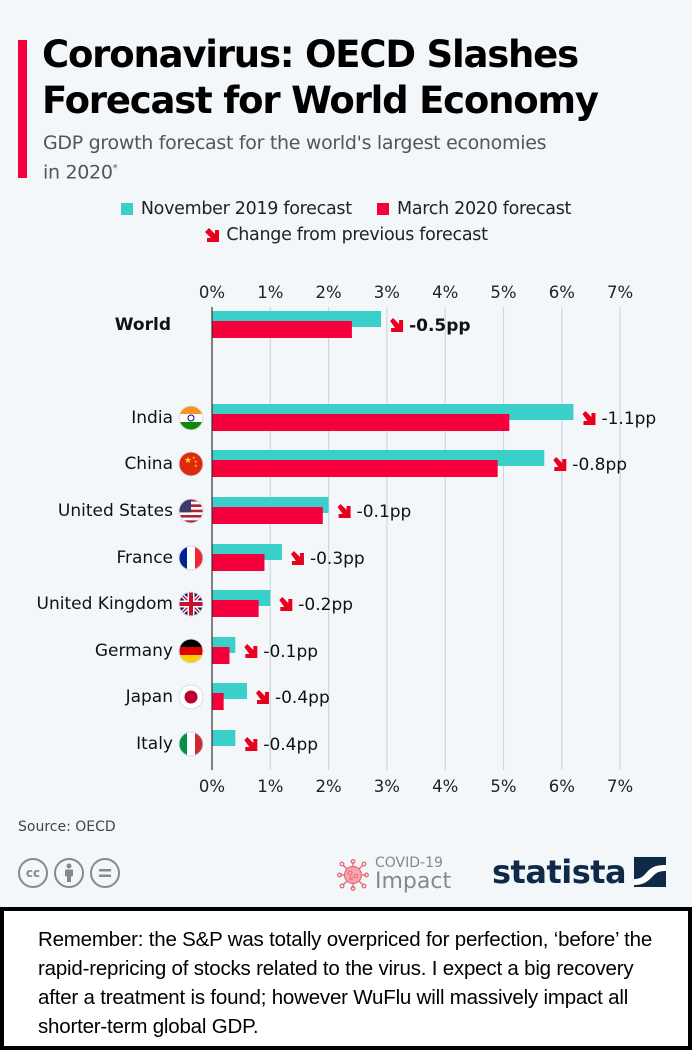 The height and width of the screenshot is (1050, 692). Describe the element at coordinates (143, 325) in the screenshot. I see `category-label: World` at that location.